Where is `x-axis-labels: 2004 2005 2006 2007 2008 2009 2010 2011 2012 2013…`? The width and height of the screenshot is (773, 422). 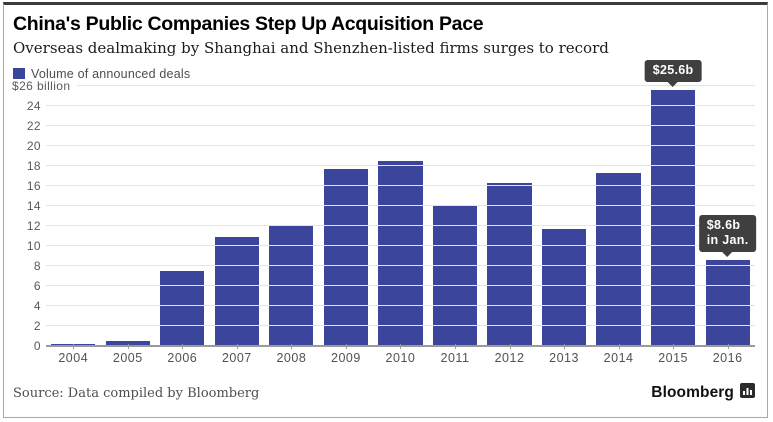
x-axis-labels: 2004 2005 2006 2007 2008 2009 2010 2011 2012 2013… is located at coordinates (400, 357).